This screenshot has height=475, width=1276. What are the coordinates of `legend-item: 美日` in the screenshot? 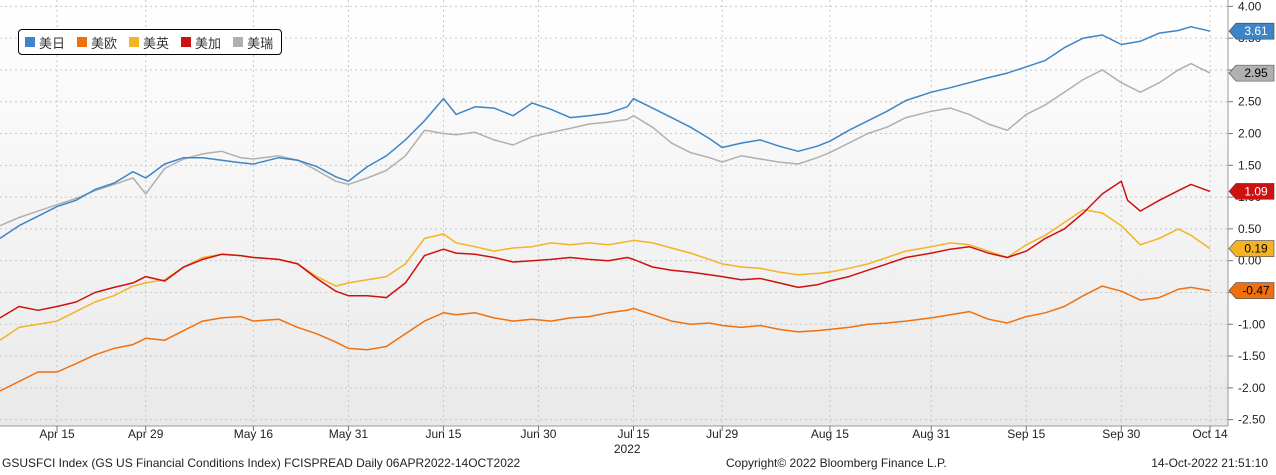 It's located at (45, 42).